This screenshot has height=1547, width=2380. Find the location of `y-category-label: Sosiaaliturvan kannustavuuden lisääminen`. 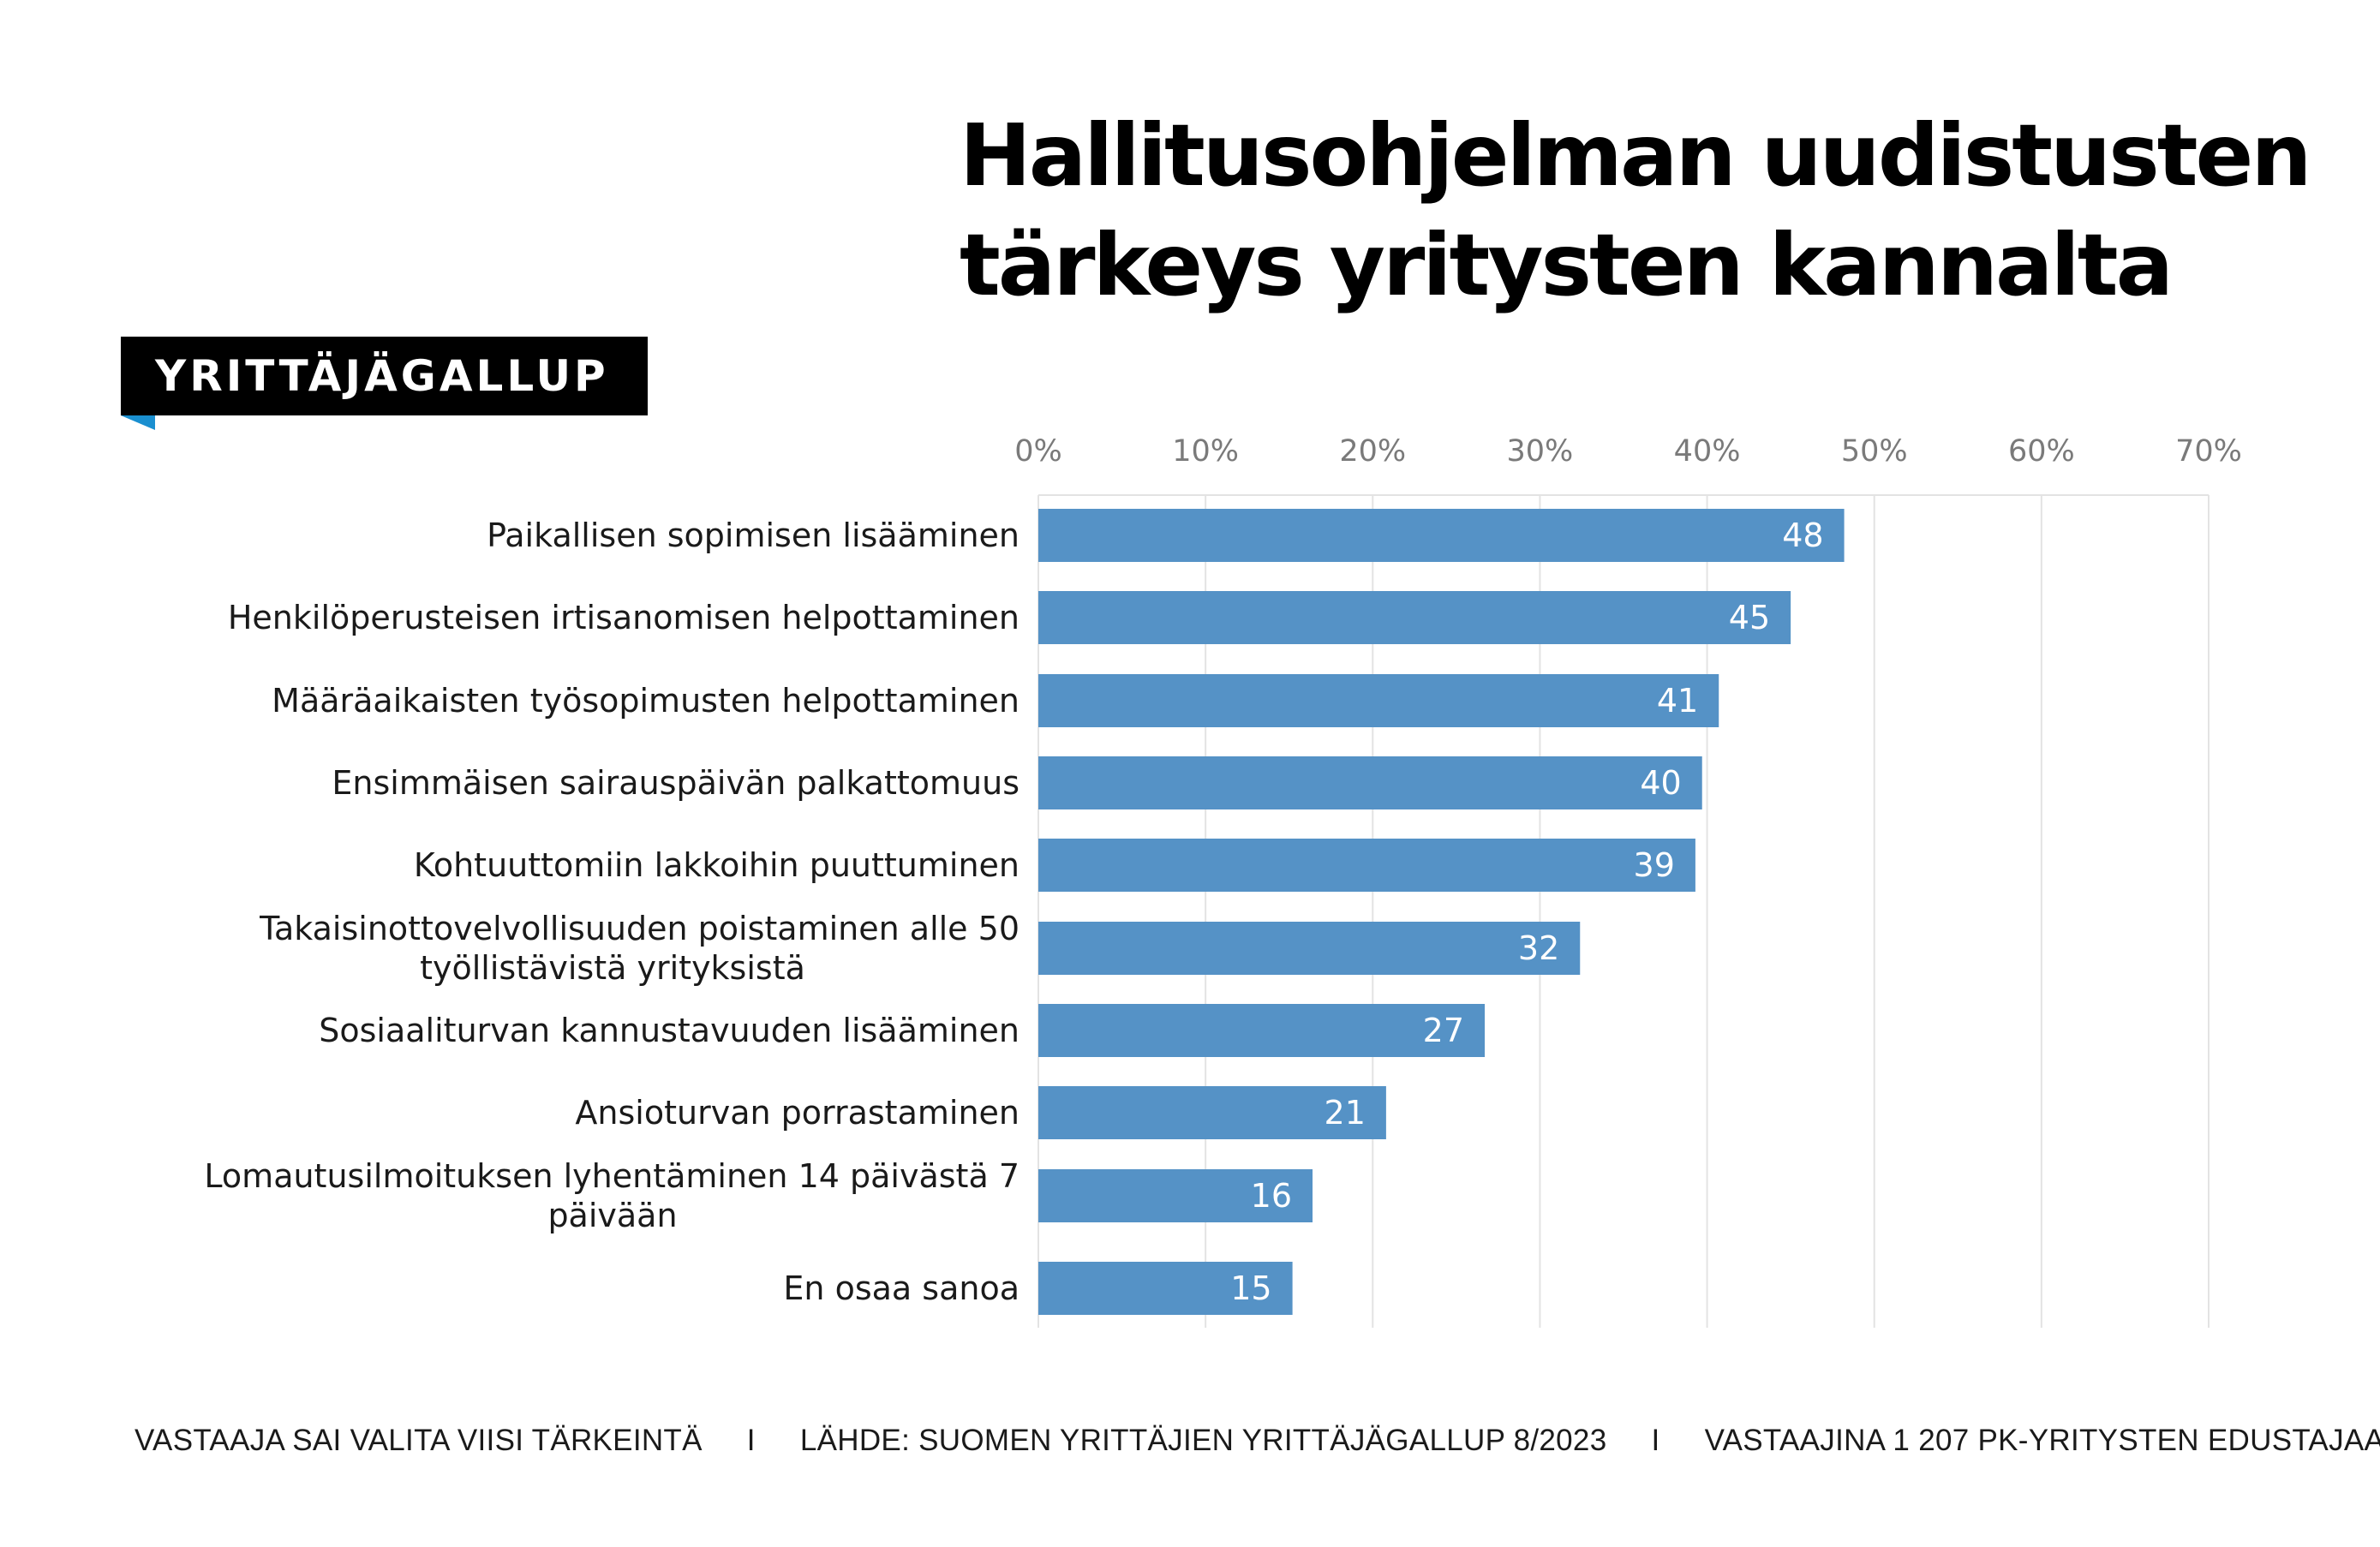

y-category-label: Sosiaaliturvan kannustavuuden lisääminen is located at coordinates (669, 1030).